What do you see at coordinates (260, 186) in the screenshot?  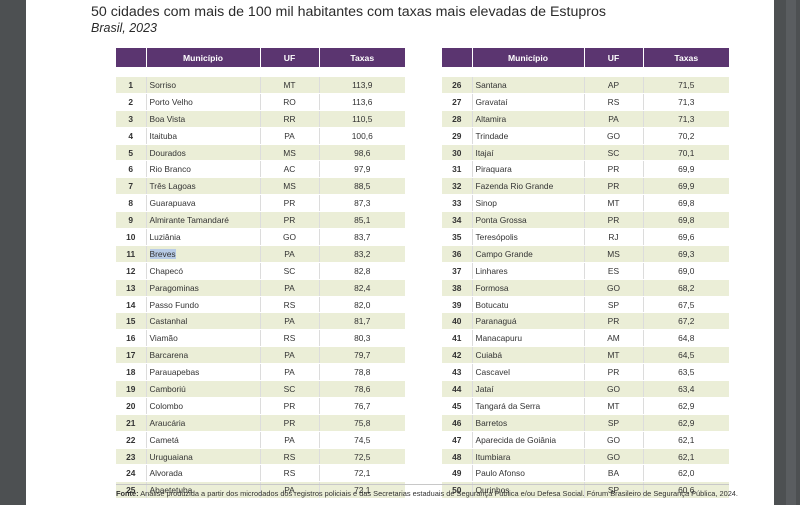 I see `table-row: 7 Três Lagoas MS 88,5` at bounding box center [260, 186].